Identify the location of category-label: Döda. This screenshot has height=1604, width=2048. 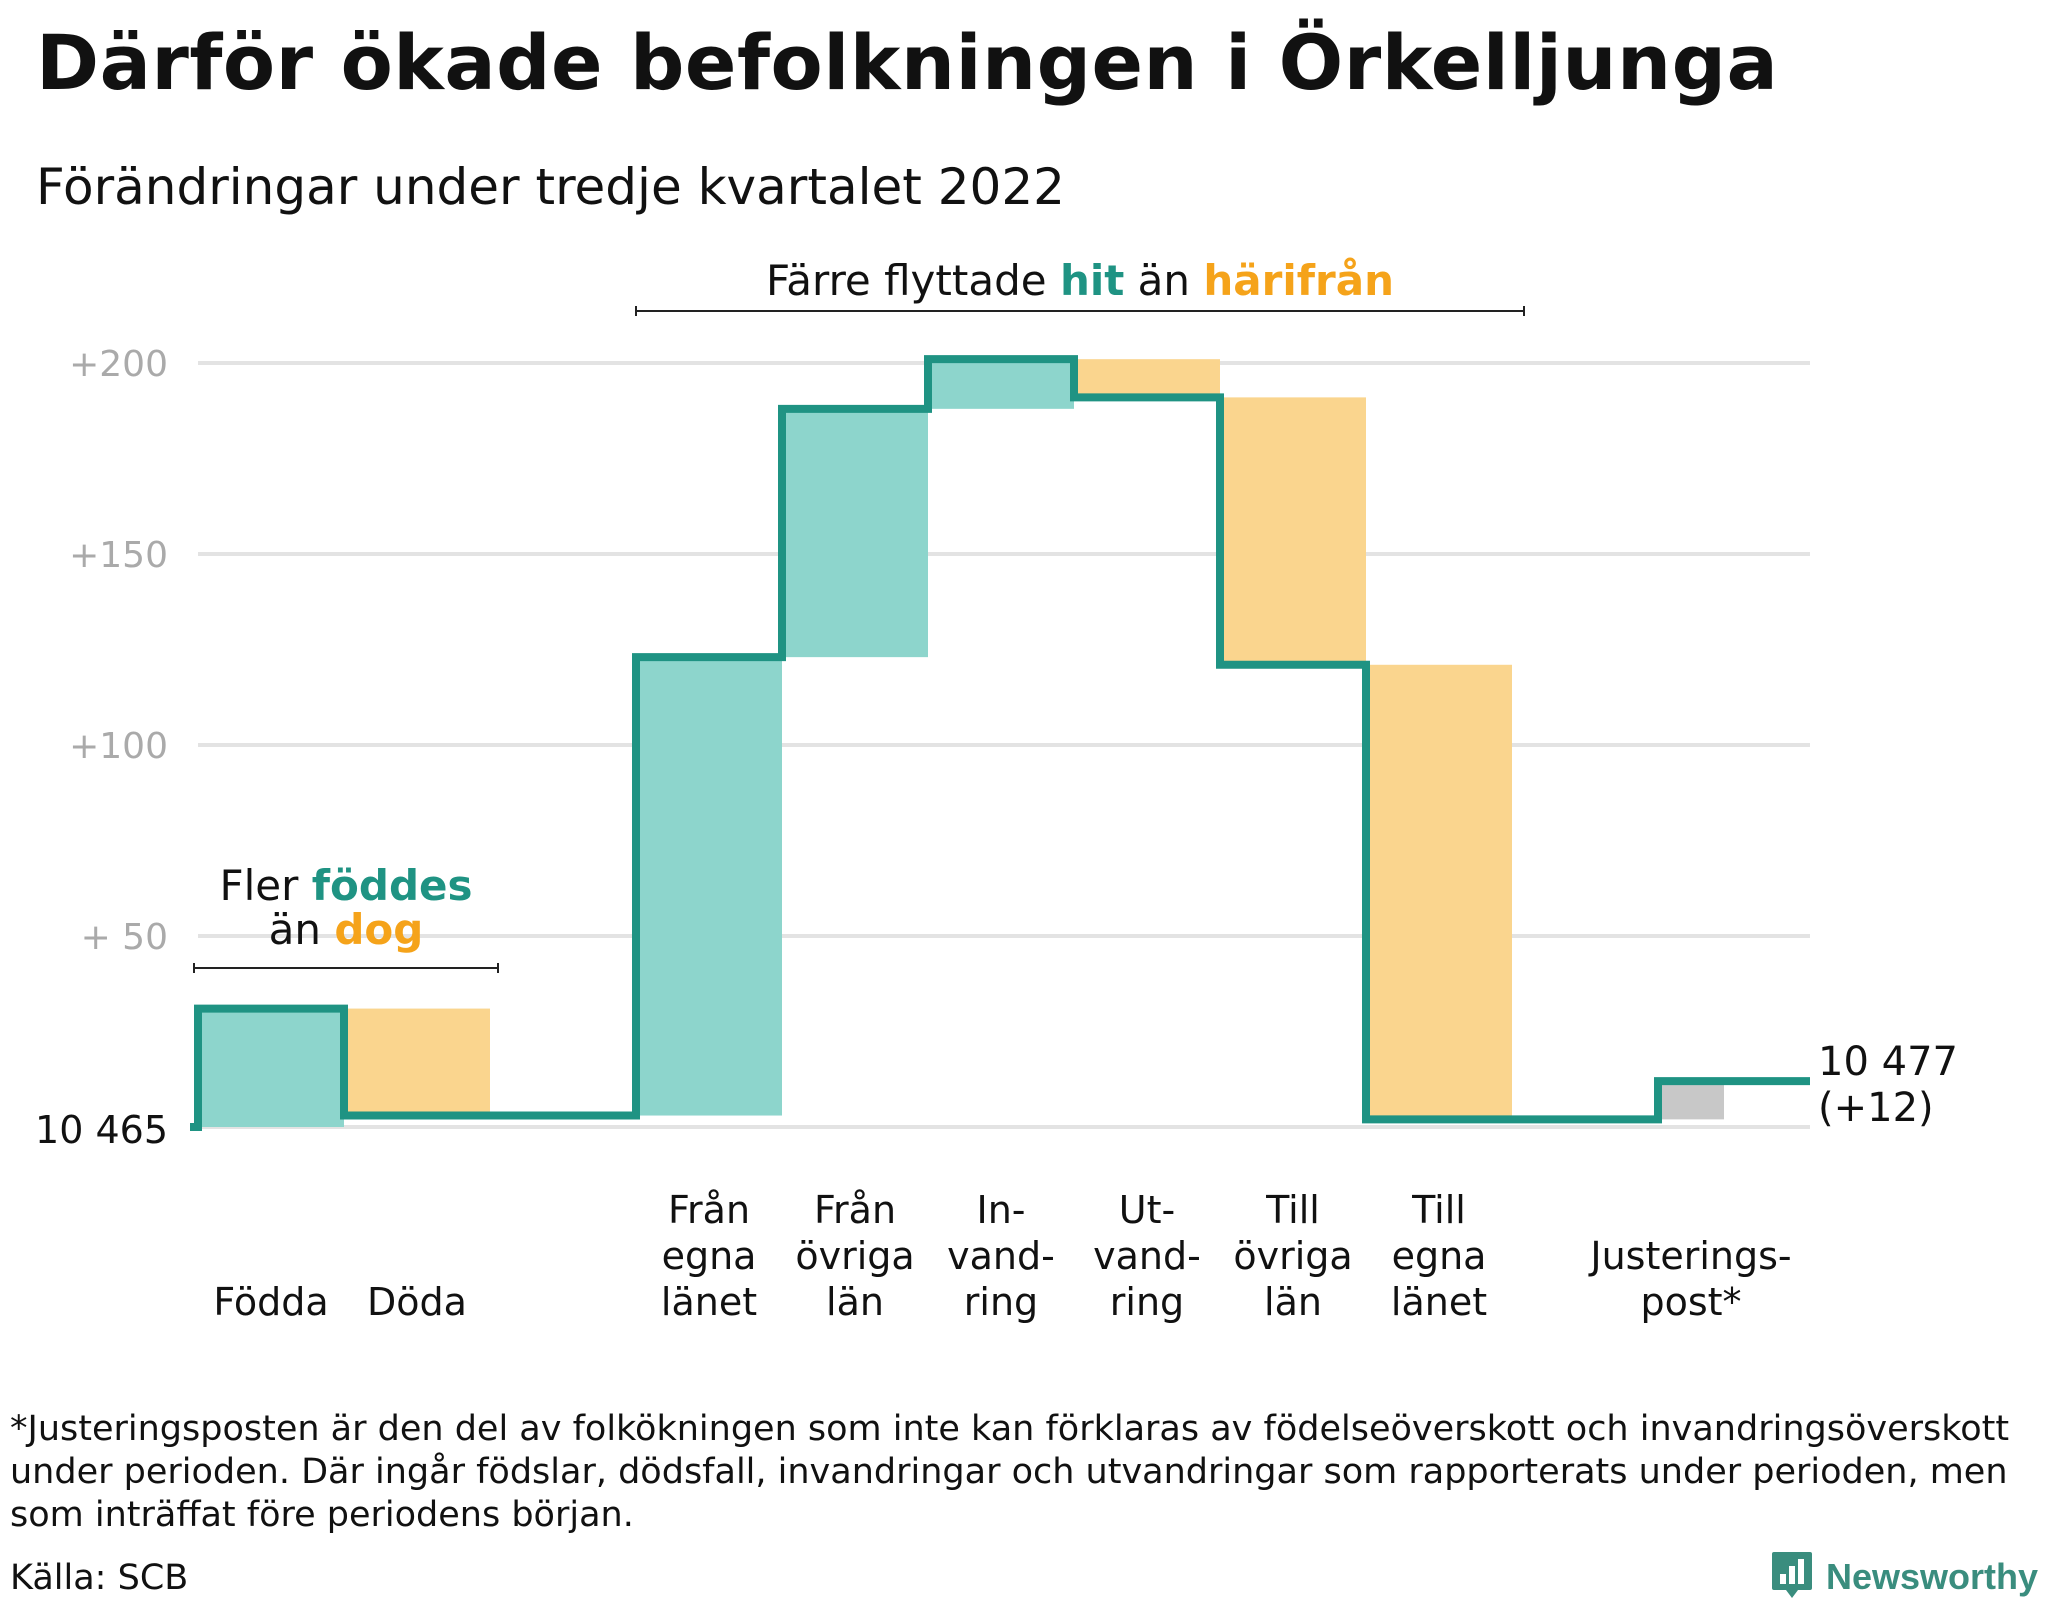
(417, 1302).